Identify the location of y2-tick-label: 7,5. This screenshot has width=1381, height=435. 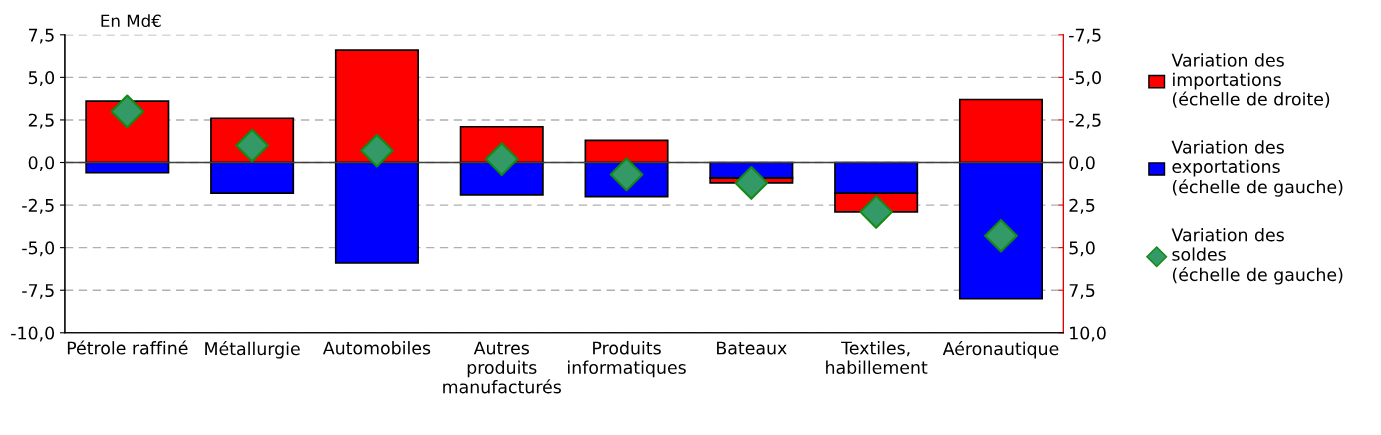
(1082, 291).